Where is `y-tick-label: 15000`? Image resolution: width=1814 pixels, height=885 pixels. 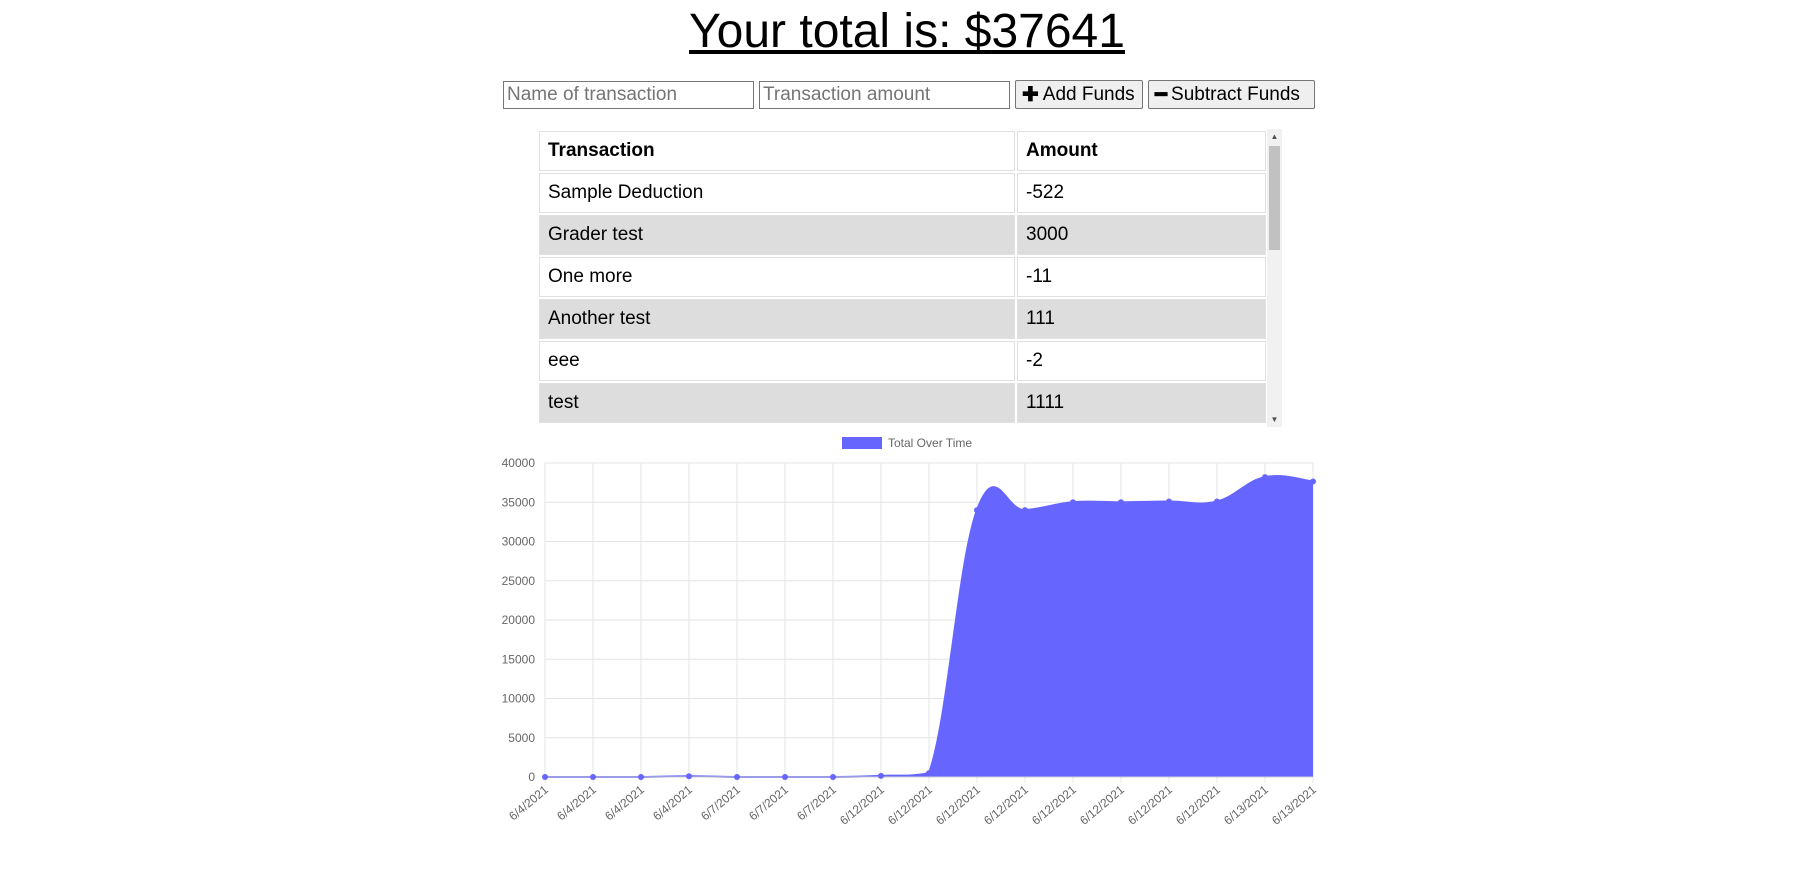 y-tick-label: 15000 is located at coordinates (519, 659).